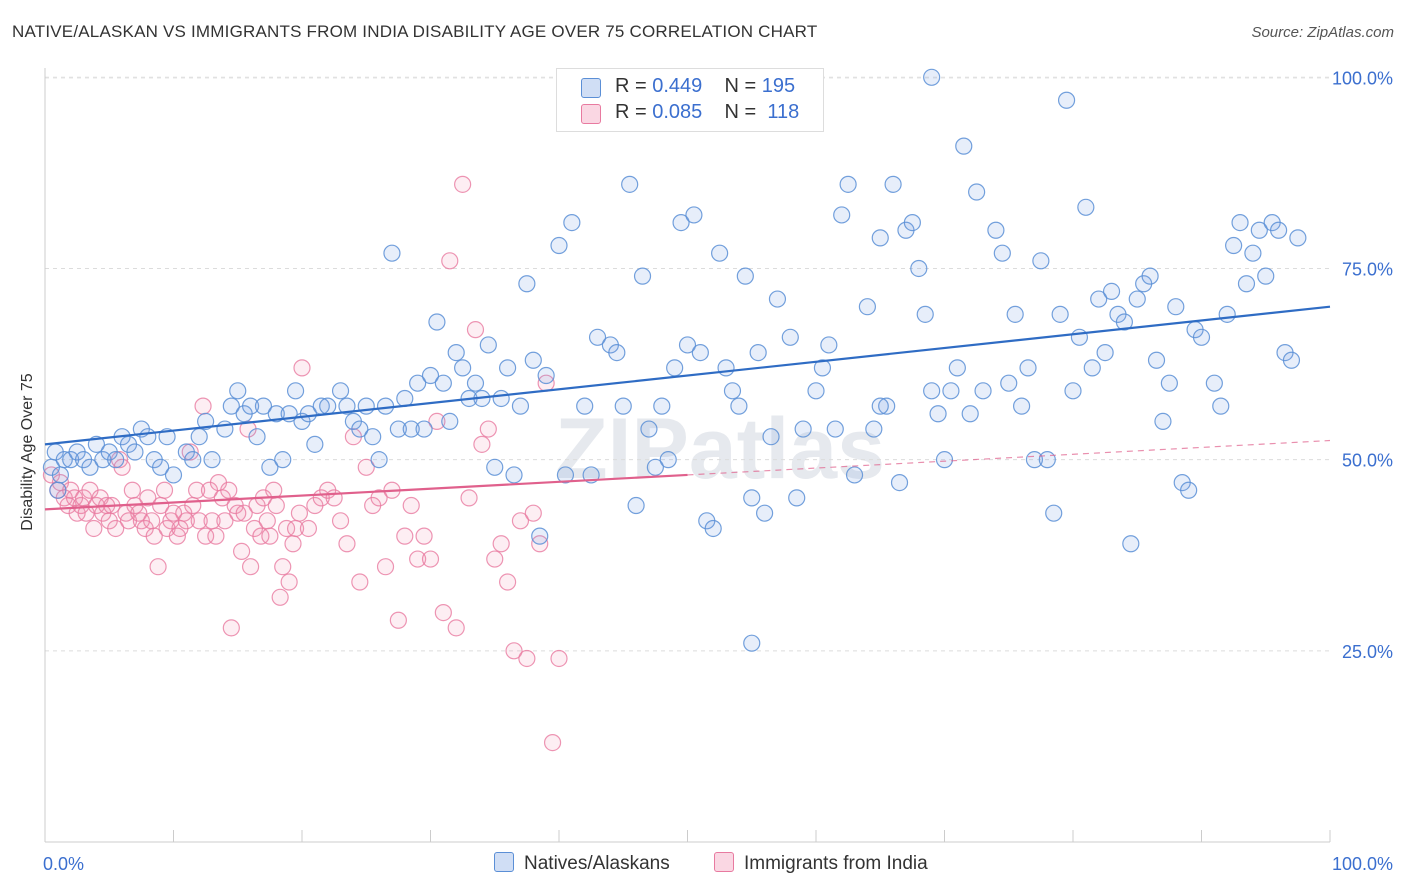  I want to click on r-label: R =, so click(634, 112).